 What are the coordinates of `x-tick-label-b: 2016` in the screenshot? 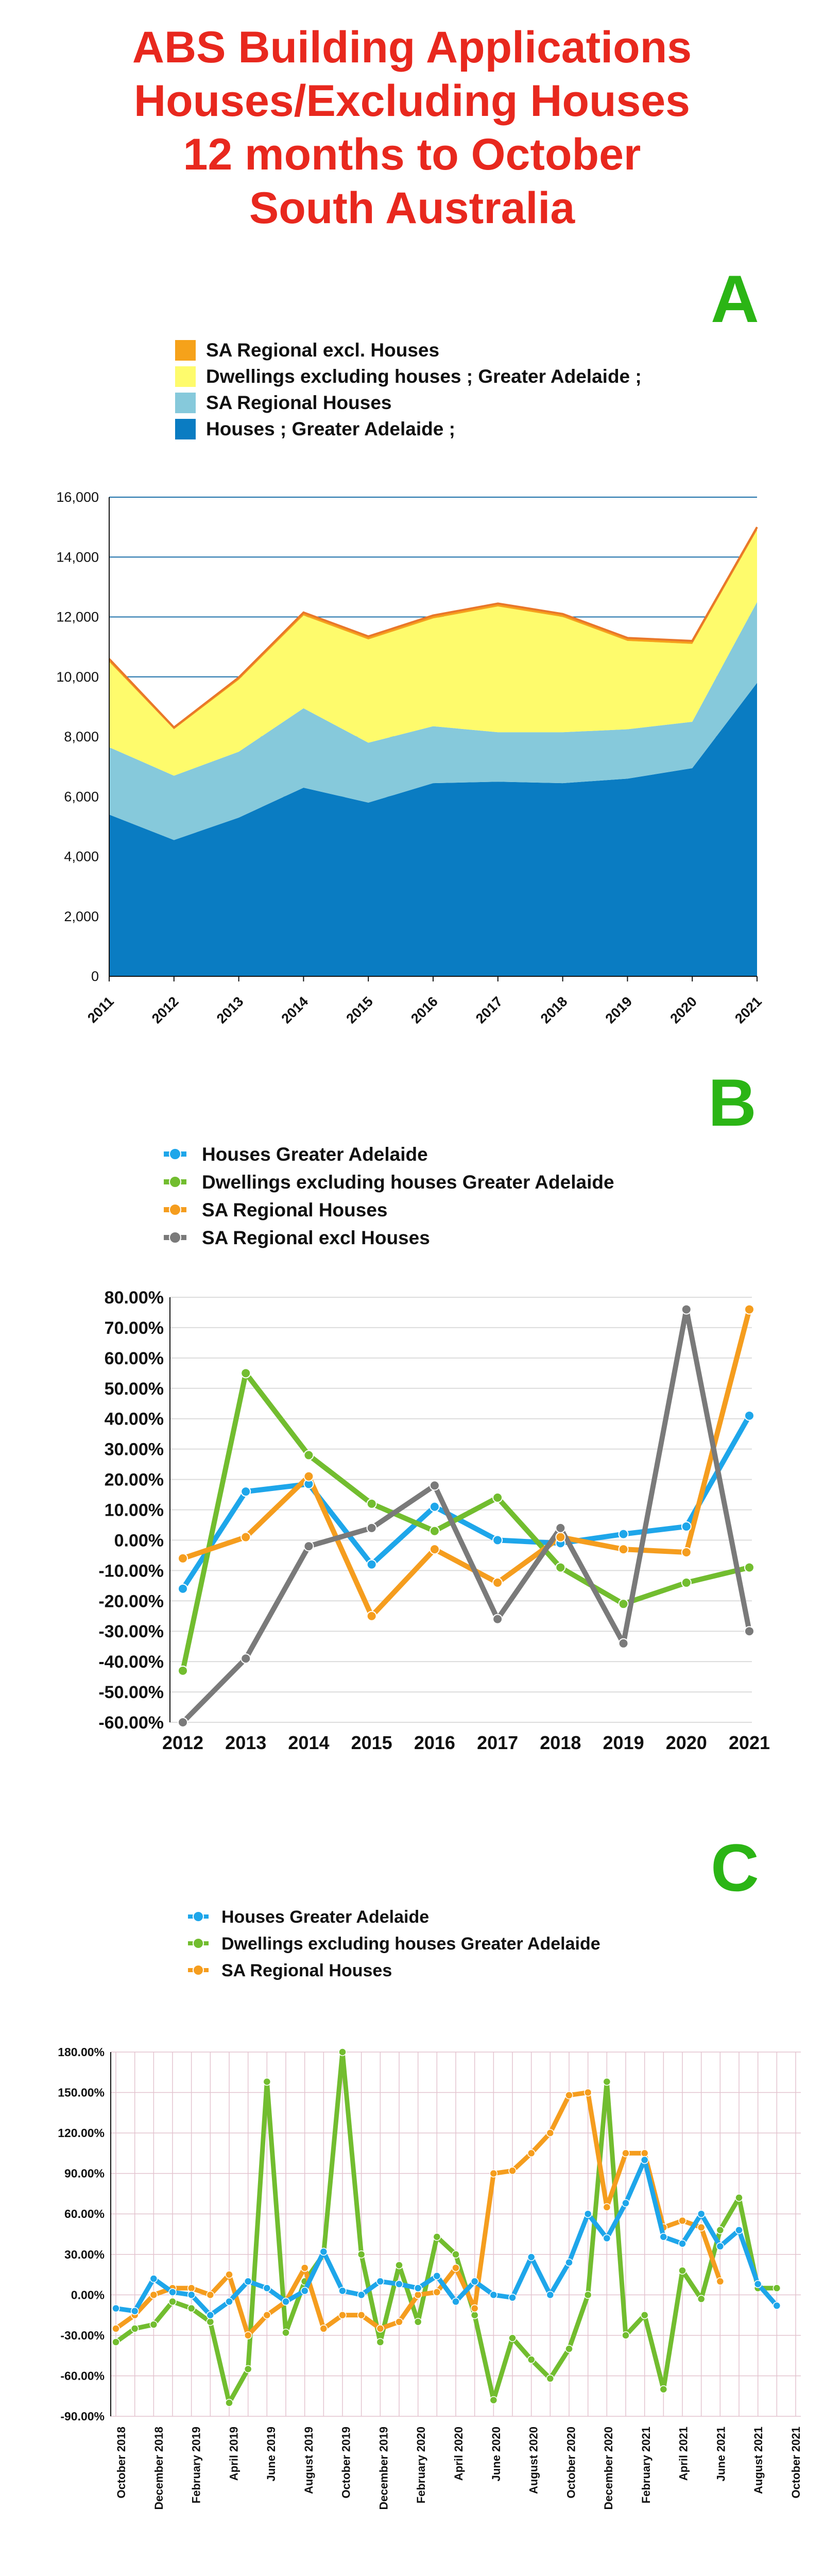 It's located at (434, 1742).